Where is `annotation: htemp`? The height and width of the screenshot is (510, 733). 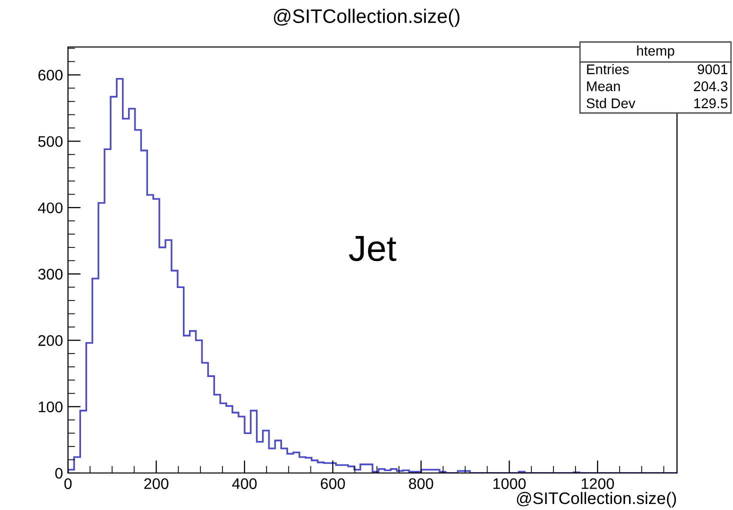
annotation: htemp is located at coordinates (655, 52).